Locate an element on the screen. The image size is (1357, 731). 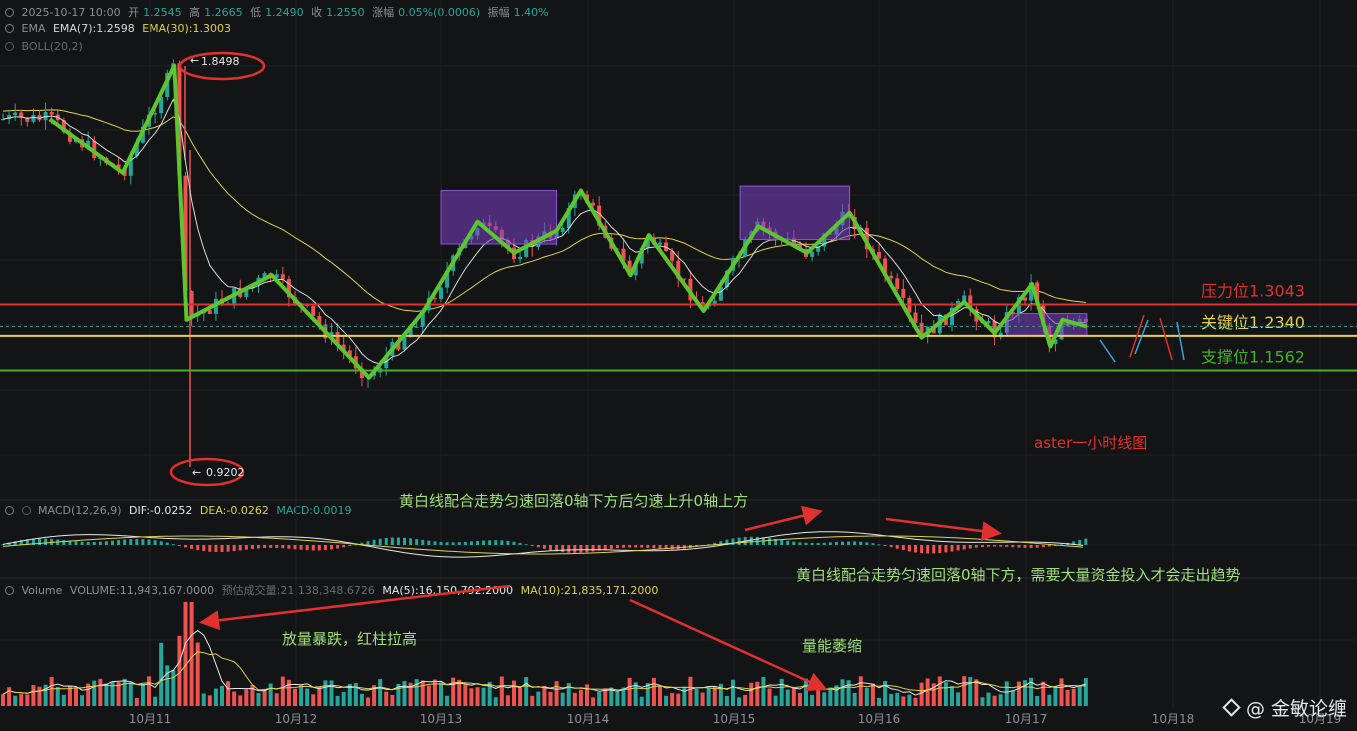
open-value: 1.2545 is located at coordinates (162, 12).